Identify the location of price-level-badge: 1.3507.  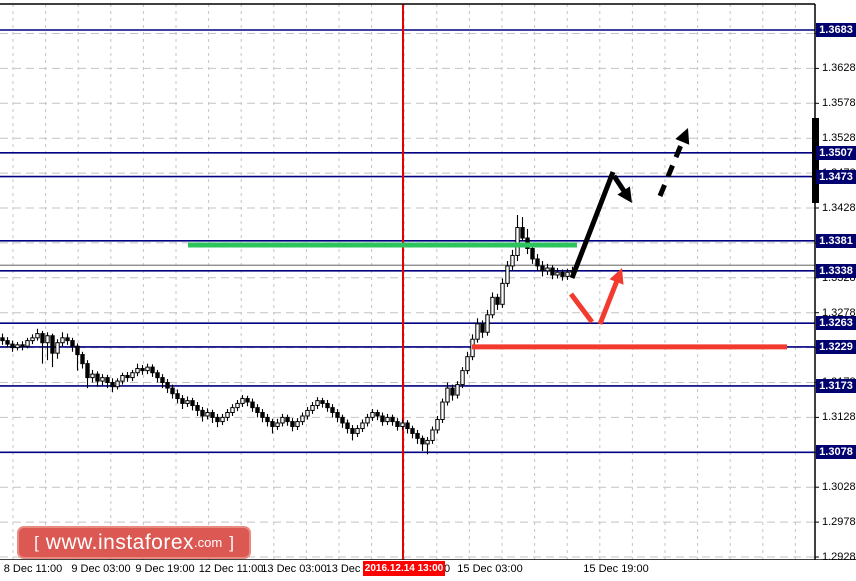
(836, 152).